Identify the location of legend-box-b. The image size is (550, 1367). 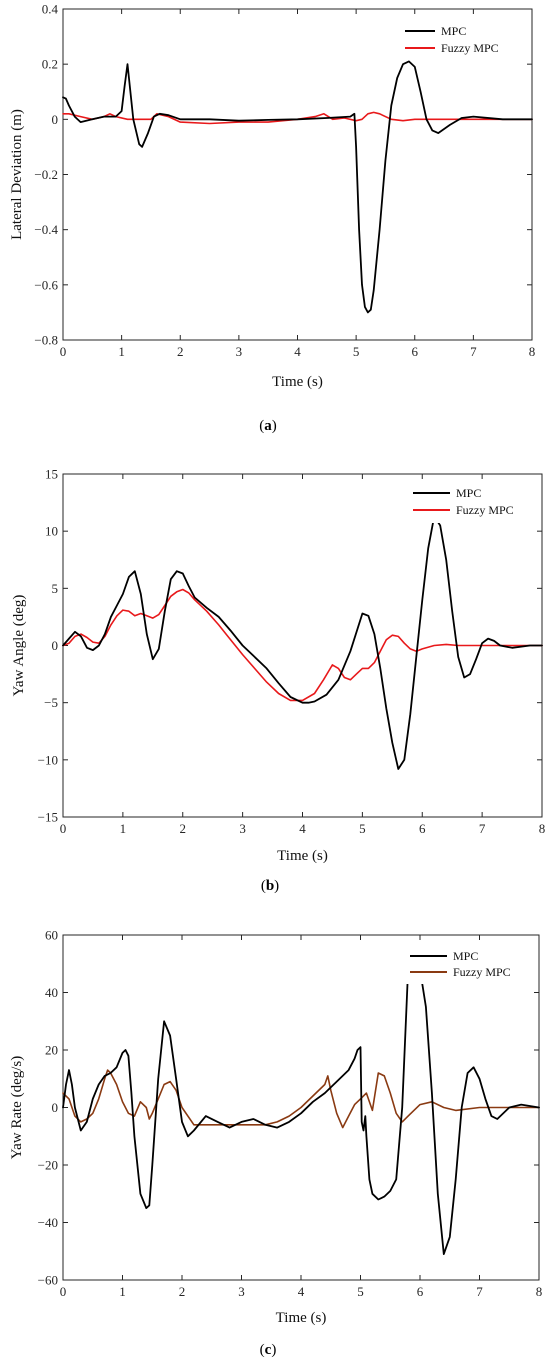
(472, 504).